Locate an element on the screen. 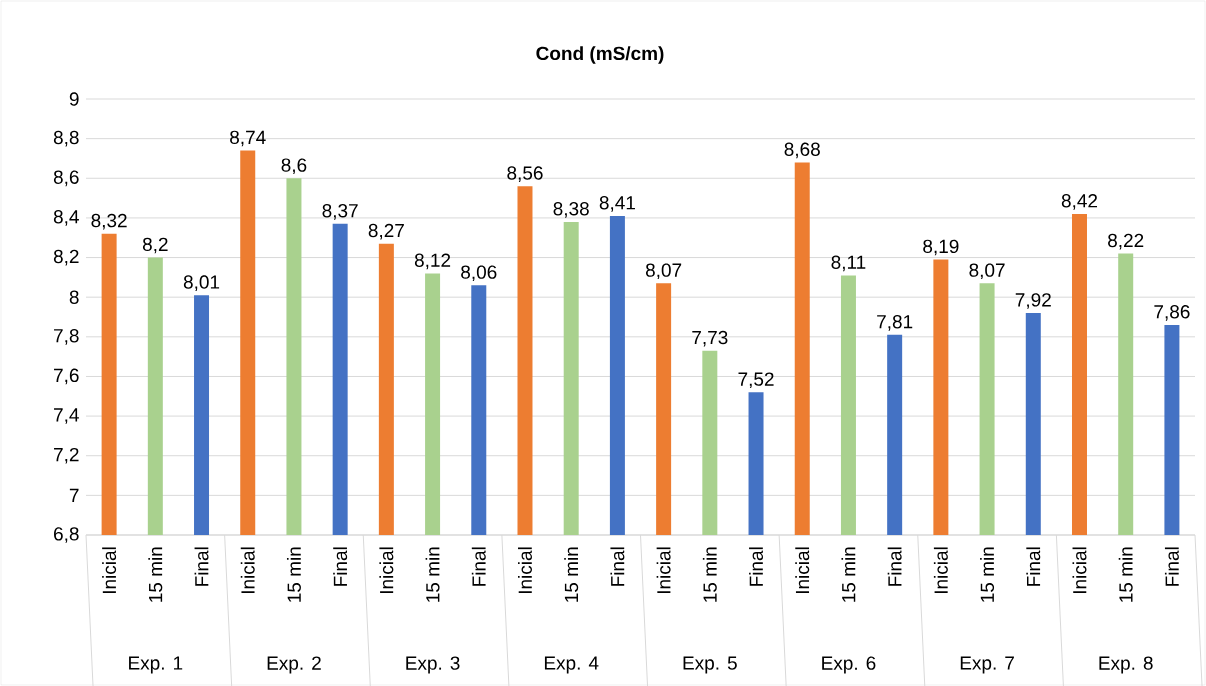  data-label: 8,01 is located at coordinates (201, 283).